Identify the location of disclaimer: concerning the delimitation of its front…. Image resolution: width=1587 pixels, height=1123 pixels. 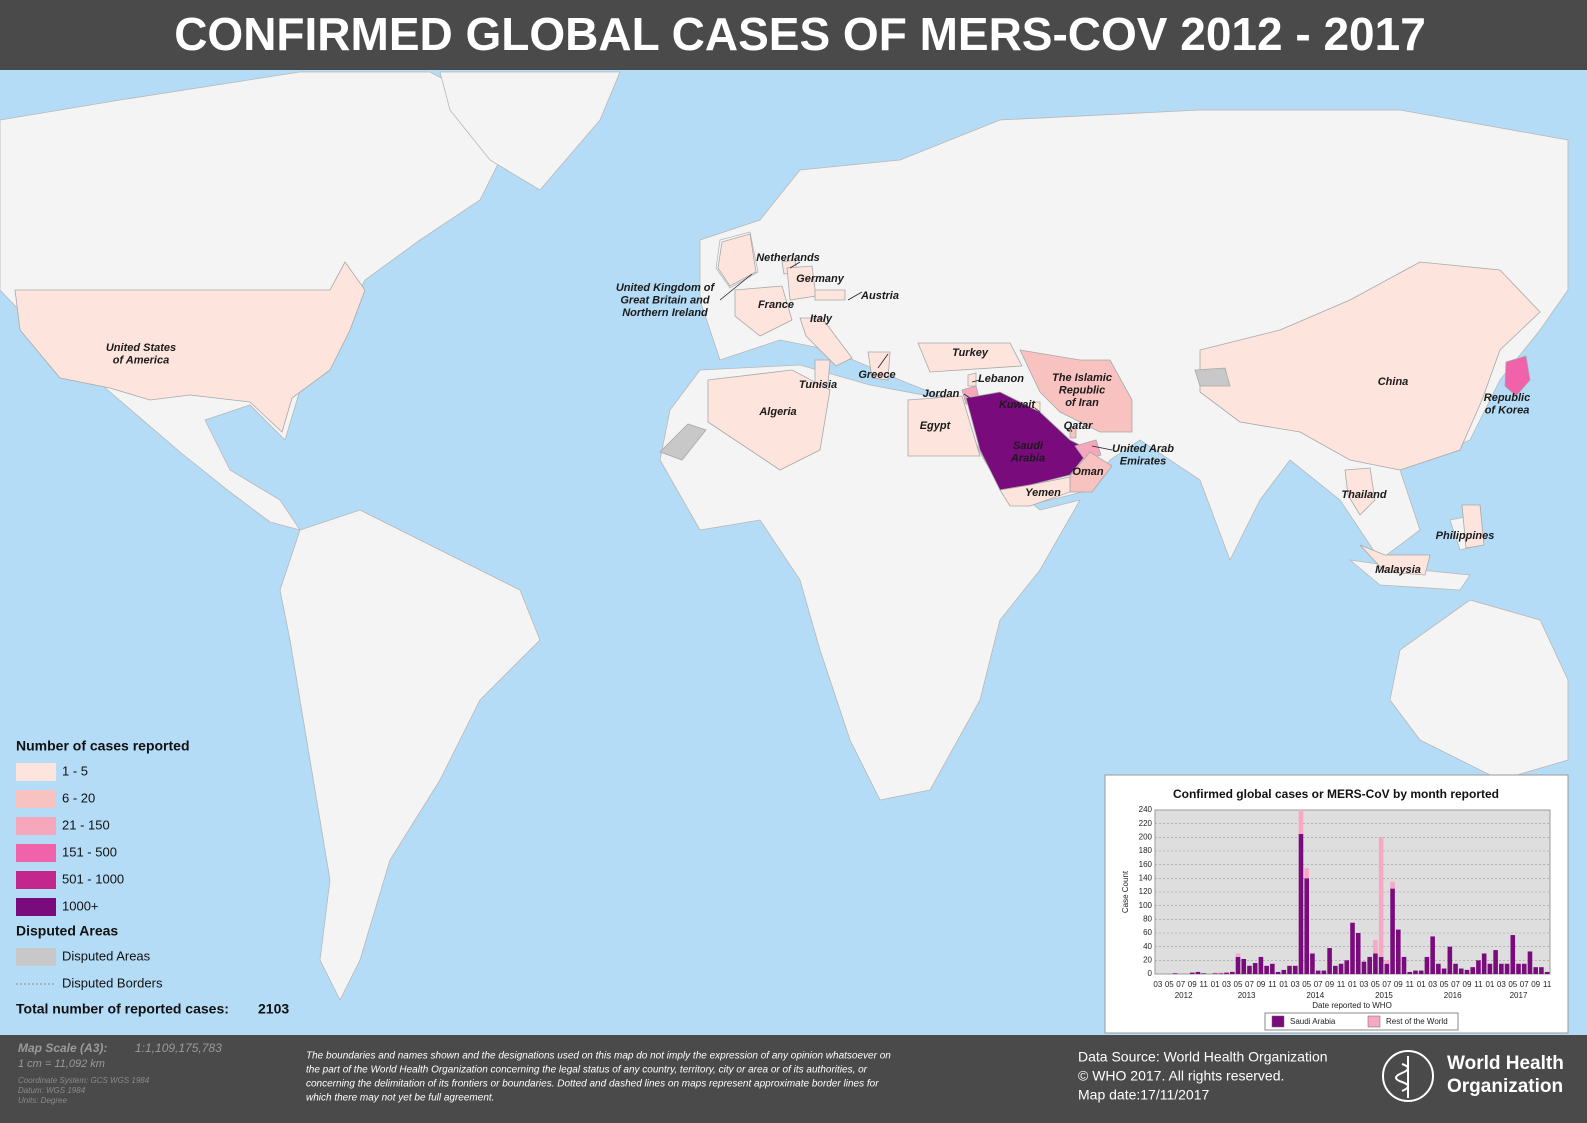
(592, 1084).